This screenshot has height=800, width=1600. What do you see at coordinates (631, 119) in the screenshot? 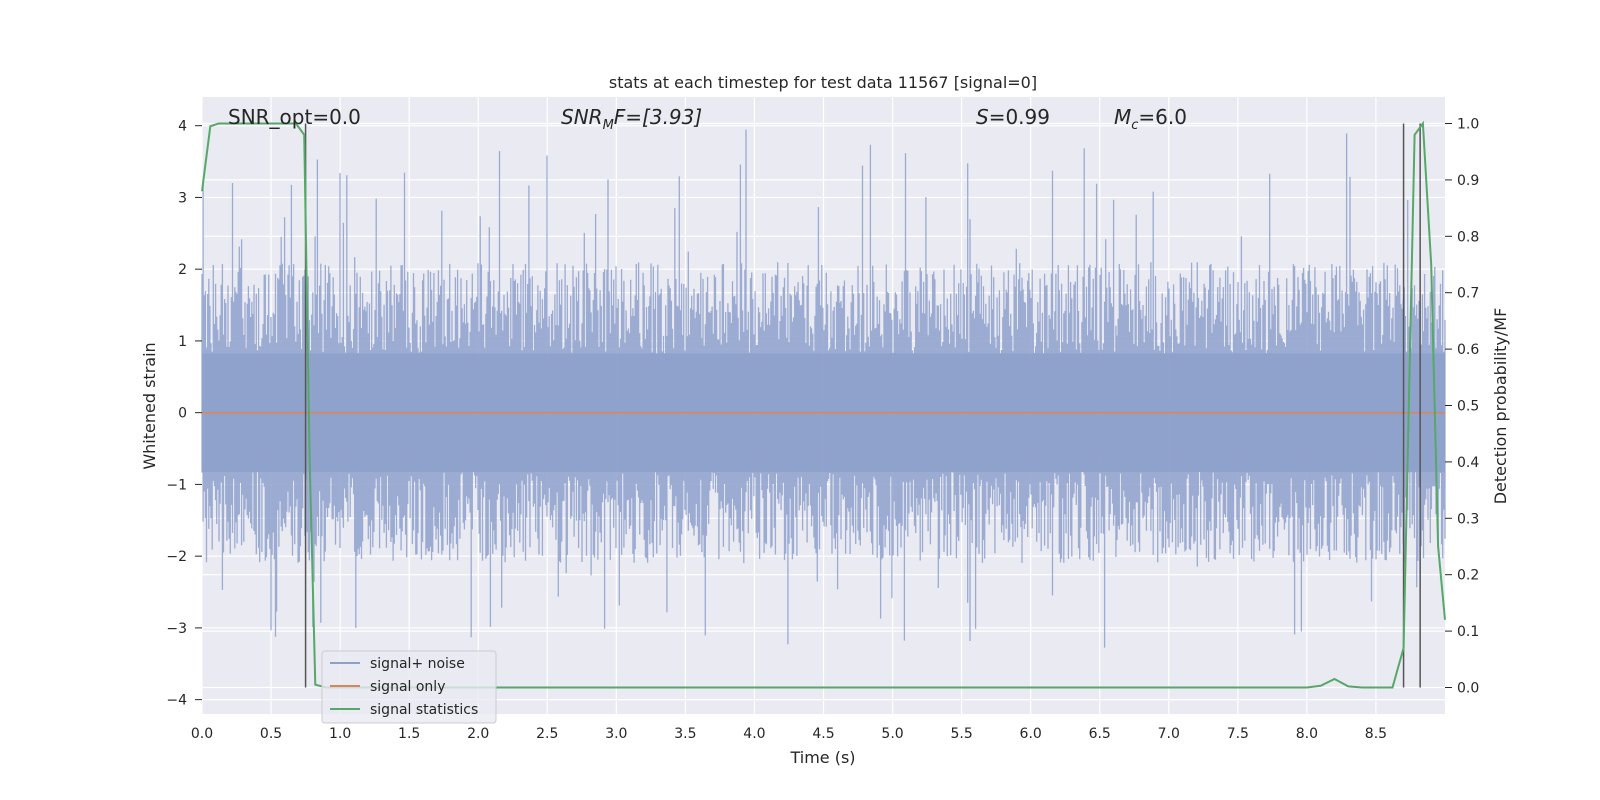
I see `annotation-snr-mf: SNRMF=[3.93]` at bounding box center [631, 119].